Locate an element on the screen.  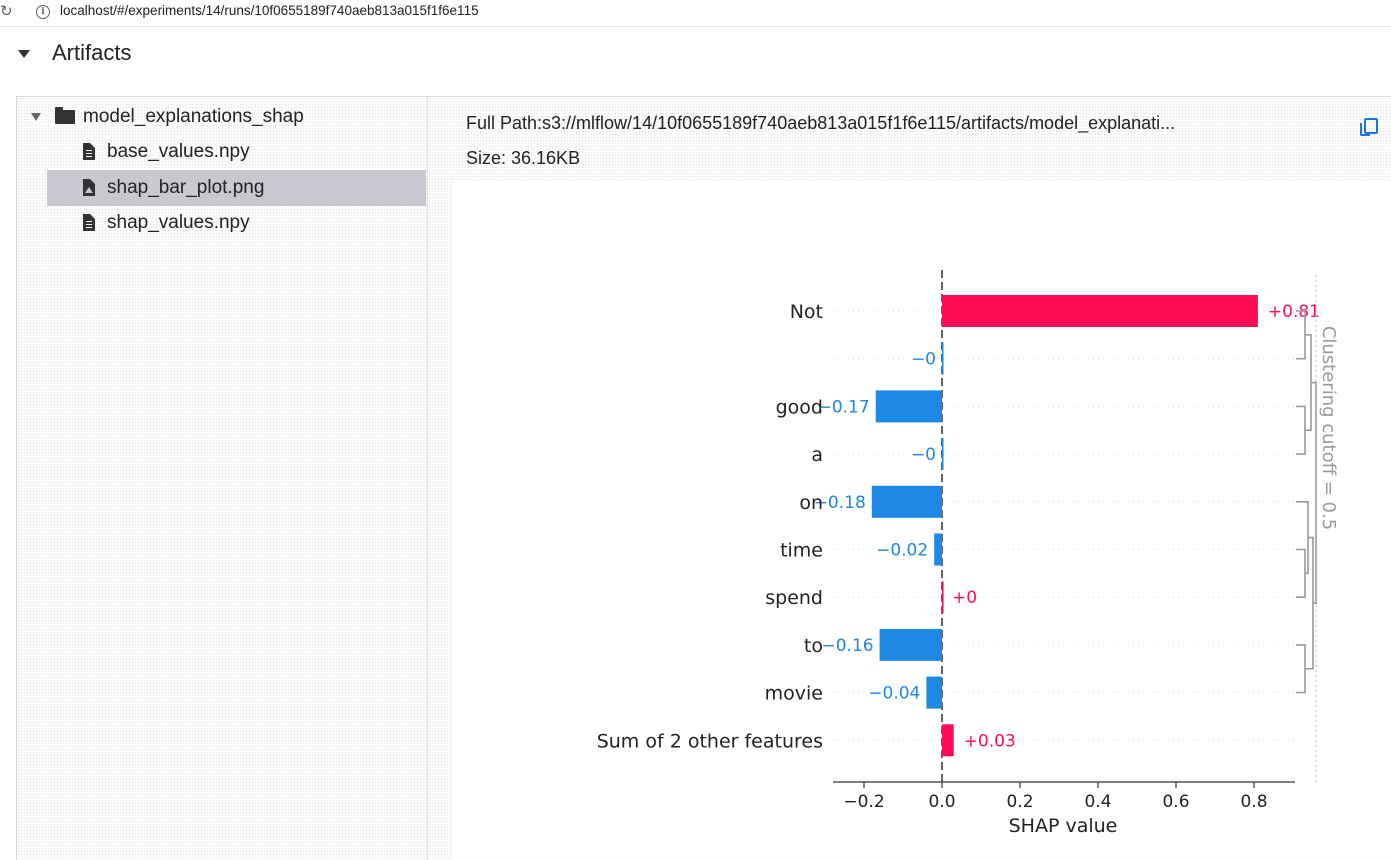
folder-icon is located at coordinates (65, 115).